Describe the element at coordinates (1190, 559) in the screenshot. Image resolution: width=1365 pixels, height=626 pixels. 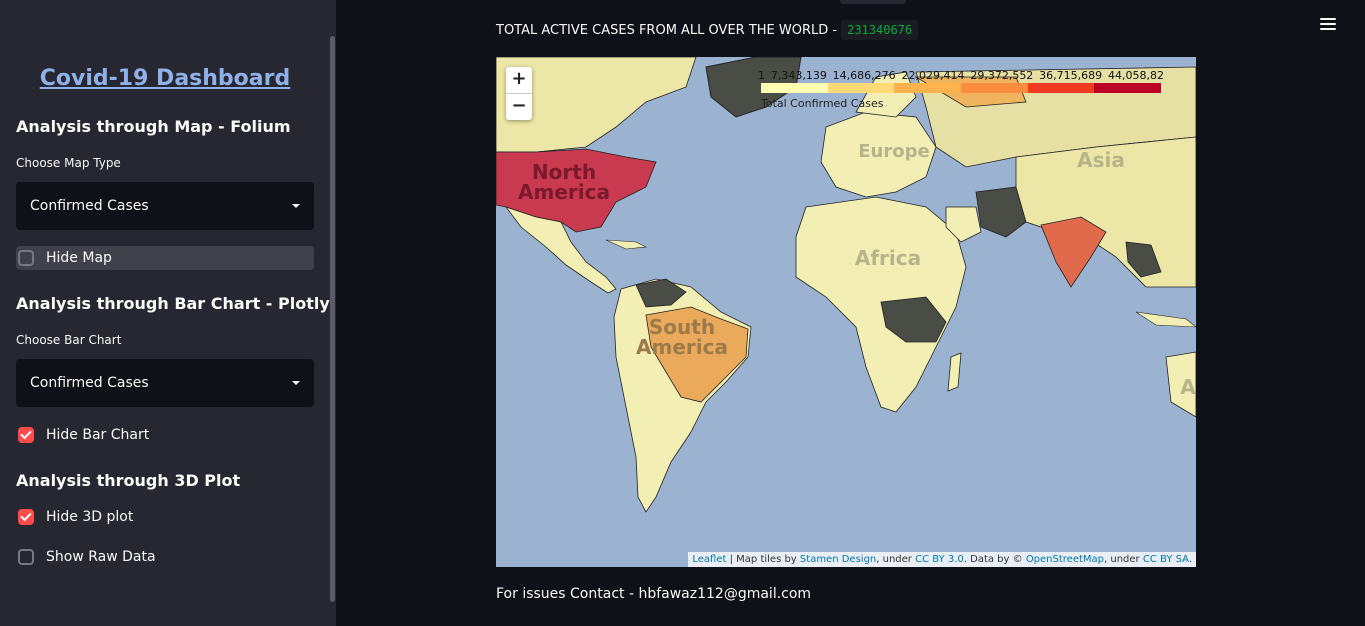
I see `attribution-text: .` at that location.